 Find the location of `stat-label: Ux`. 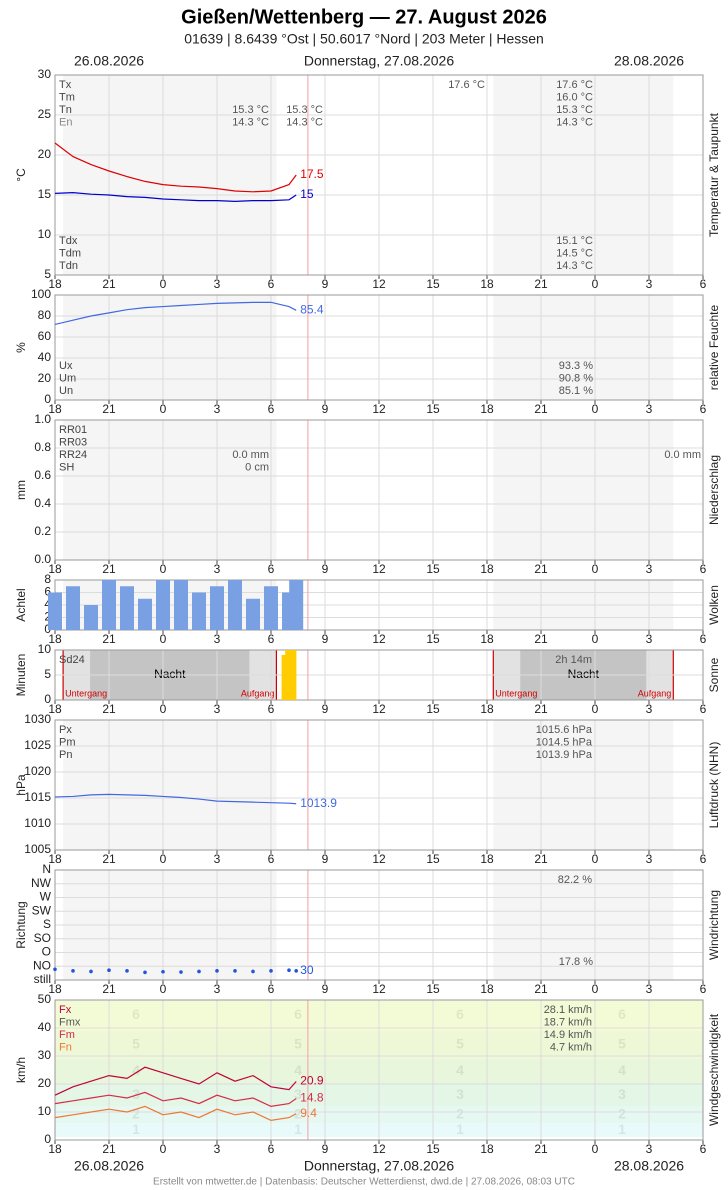

stat-label: Ux is located at coordinates (66, 366).